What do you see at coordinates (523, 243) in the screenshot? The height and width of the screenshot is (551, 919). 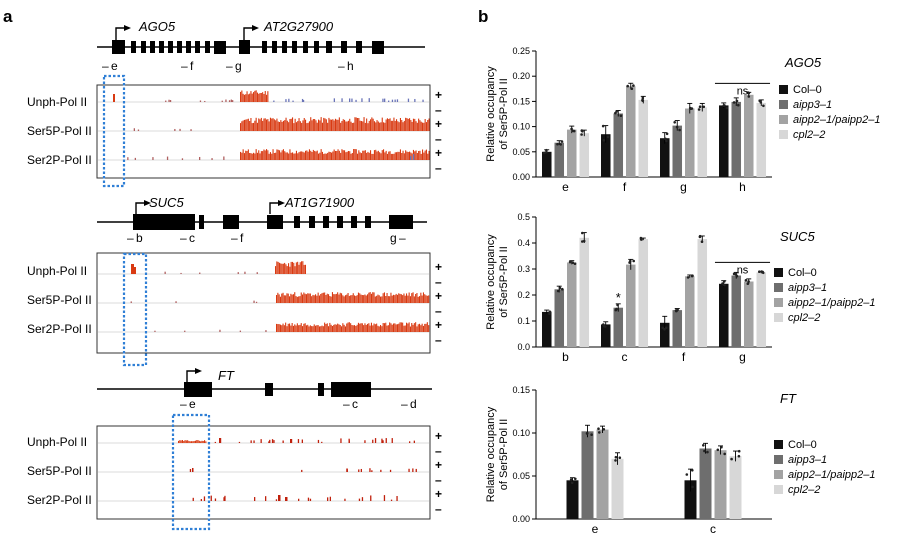 I see `y-tick-label: 0.4` at bounding box center [523, 243].